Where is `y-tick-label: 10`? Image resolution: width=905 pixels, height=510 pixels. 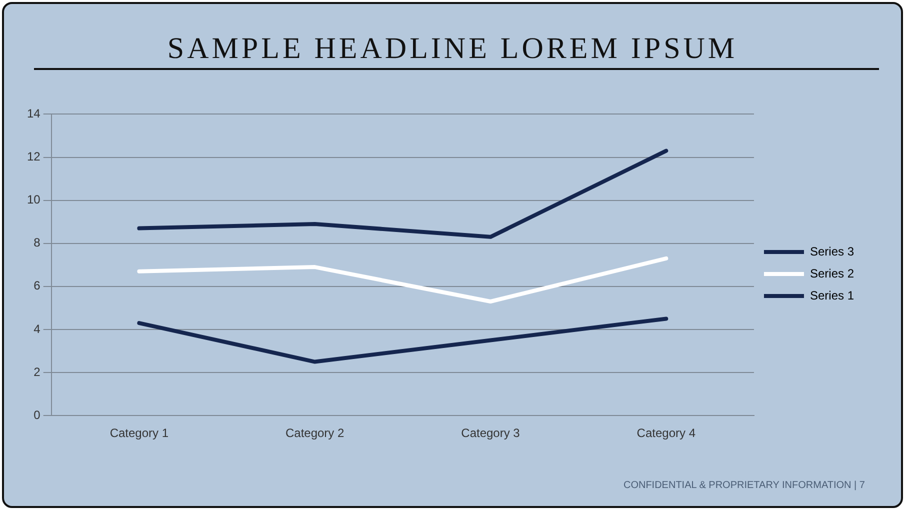 y-tick-label: 10 is located at coordinates (33, 199).